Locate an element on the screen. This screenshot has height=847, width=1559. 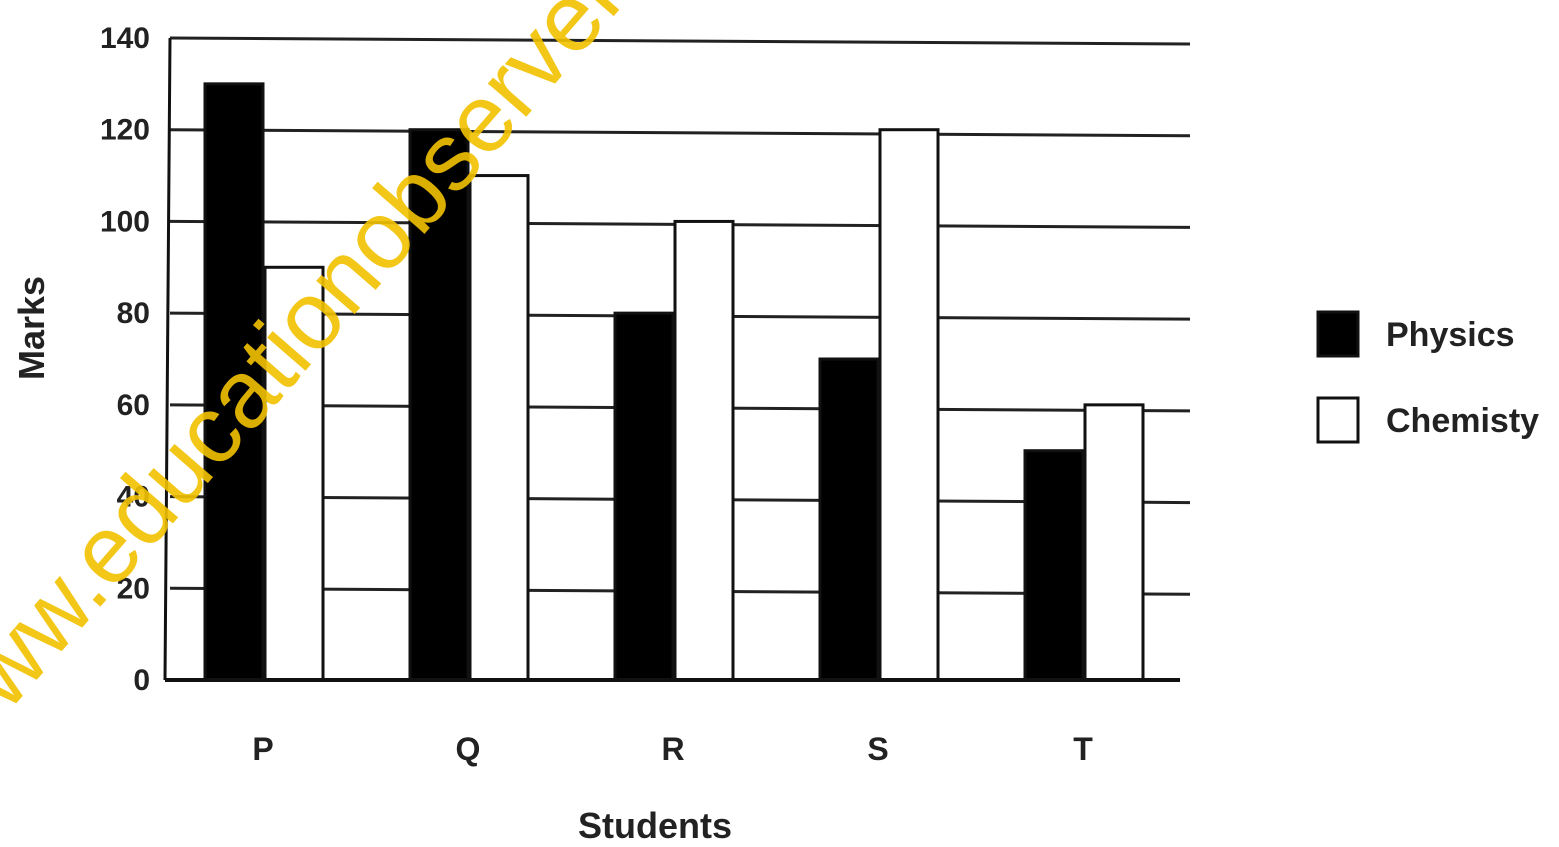
legend-swatch-chemisty is located at coordinates (1338, 420).